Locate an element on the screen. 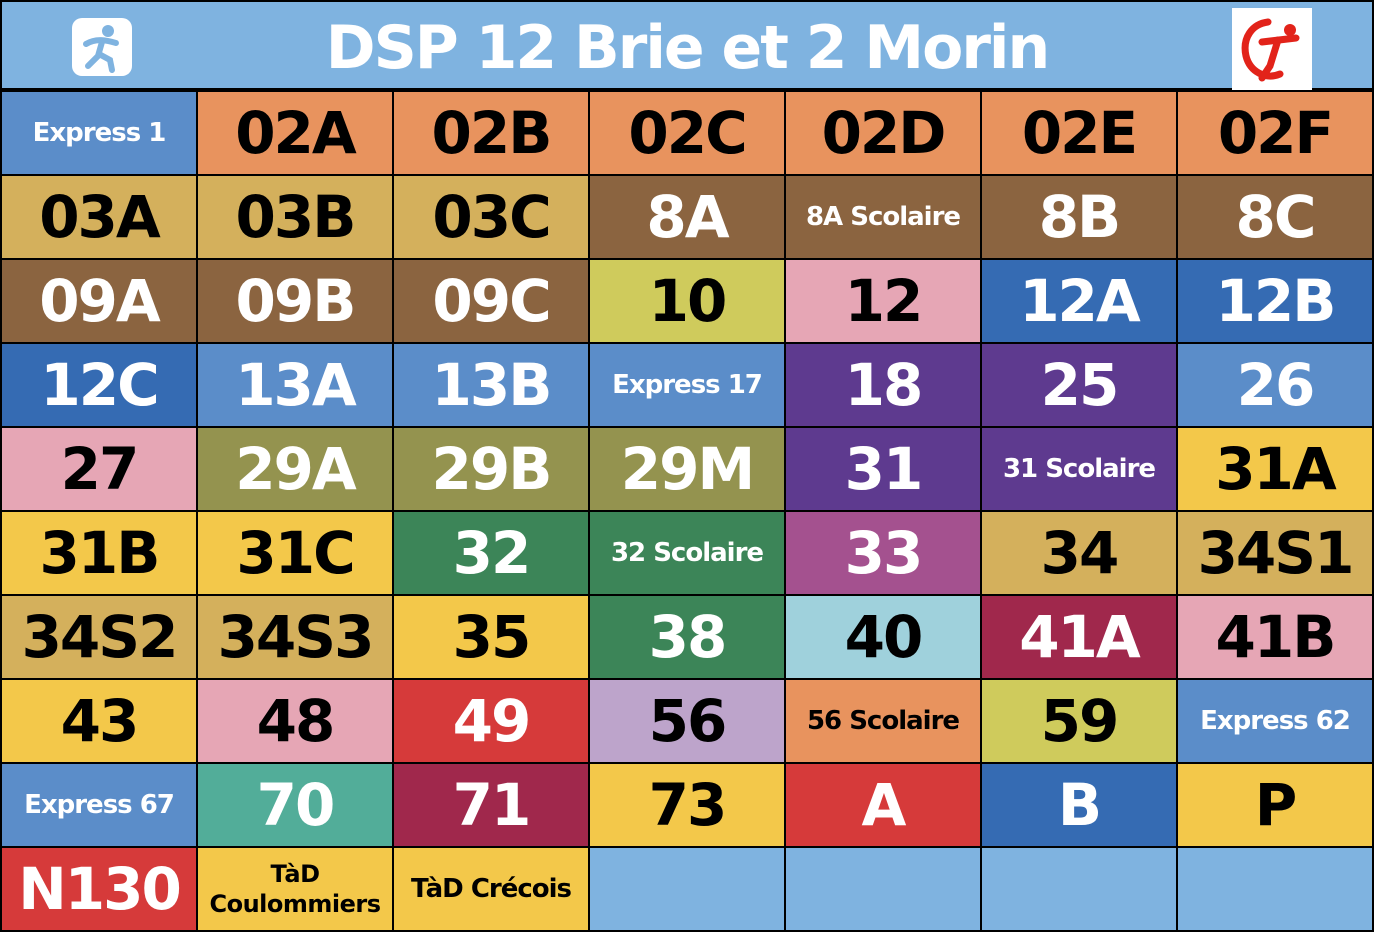  route-tile: 09A is located at coordinates (99, 301).